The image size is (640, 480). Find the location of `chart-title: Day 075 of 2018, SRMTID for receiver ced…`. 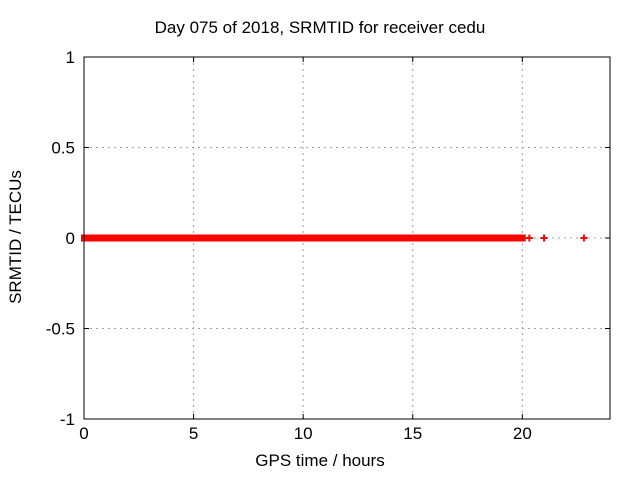

chart-title: Day 075 of 2018, SRMTID for receiver ced… is located at coordinates (320, 27).